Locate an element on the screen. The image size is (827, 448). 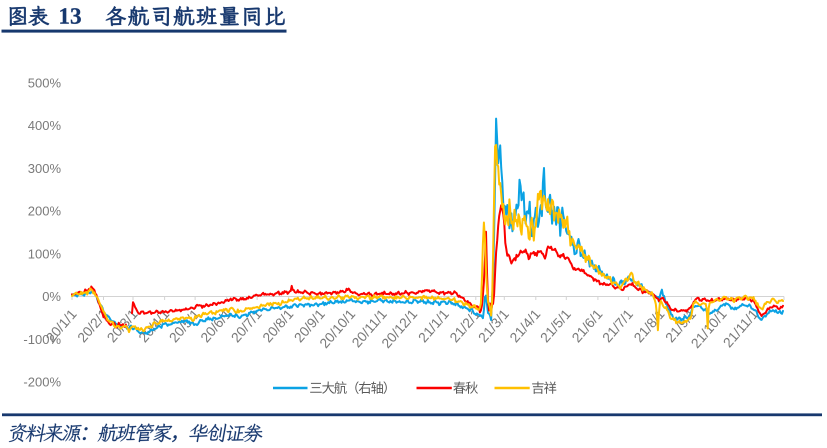
svg-text: 300% is located at coordinates (45, 168).